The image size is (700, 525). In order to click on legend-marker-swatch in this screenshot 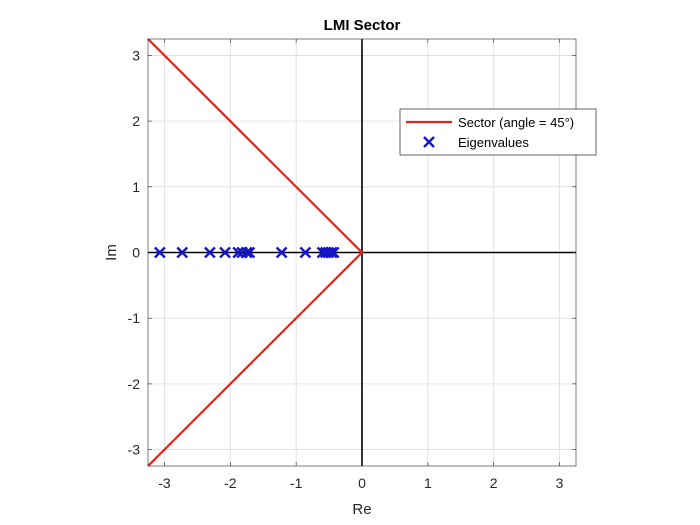, I will do `click(429, 142)`.